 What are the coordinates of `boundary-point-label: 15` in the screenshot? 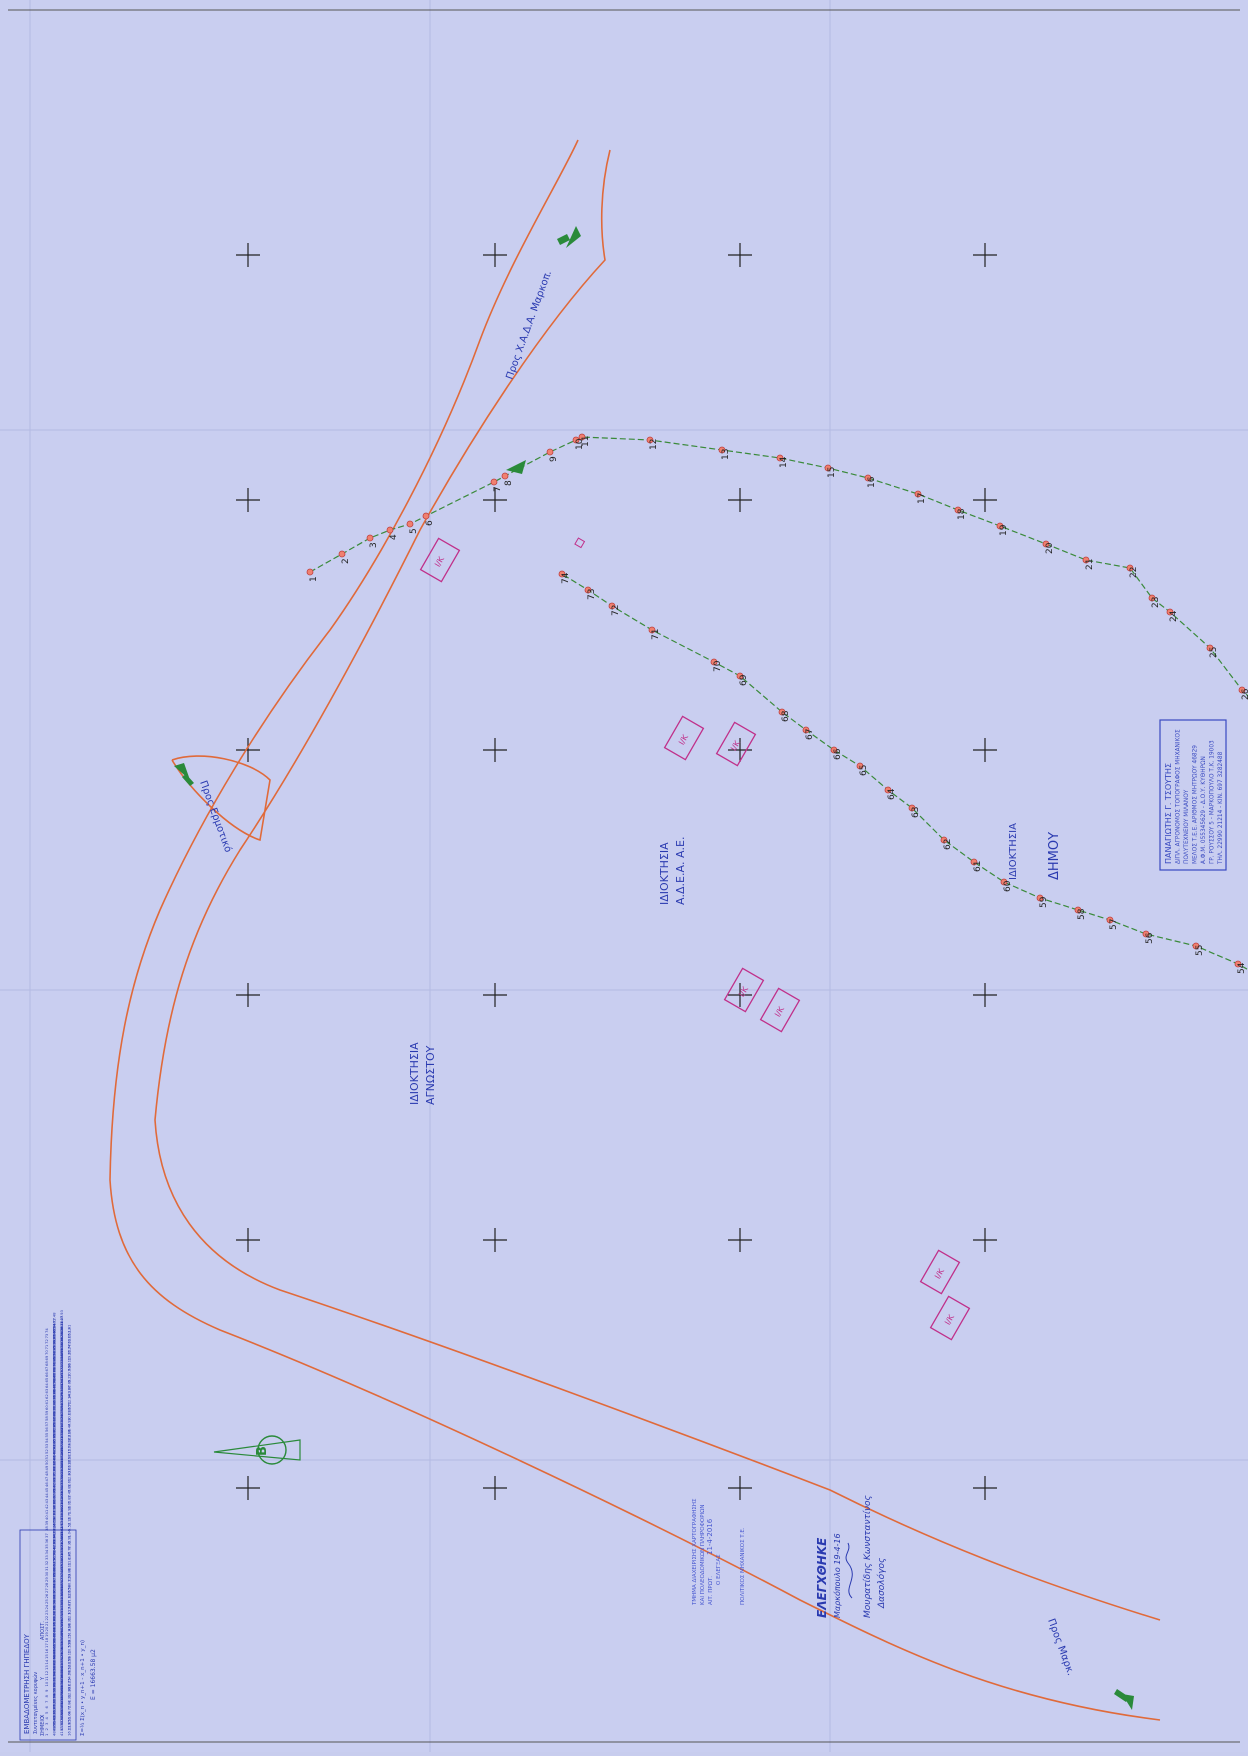 It's located at (832, 472).